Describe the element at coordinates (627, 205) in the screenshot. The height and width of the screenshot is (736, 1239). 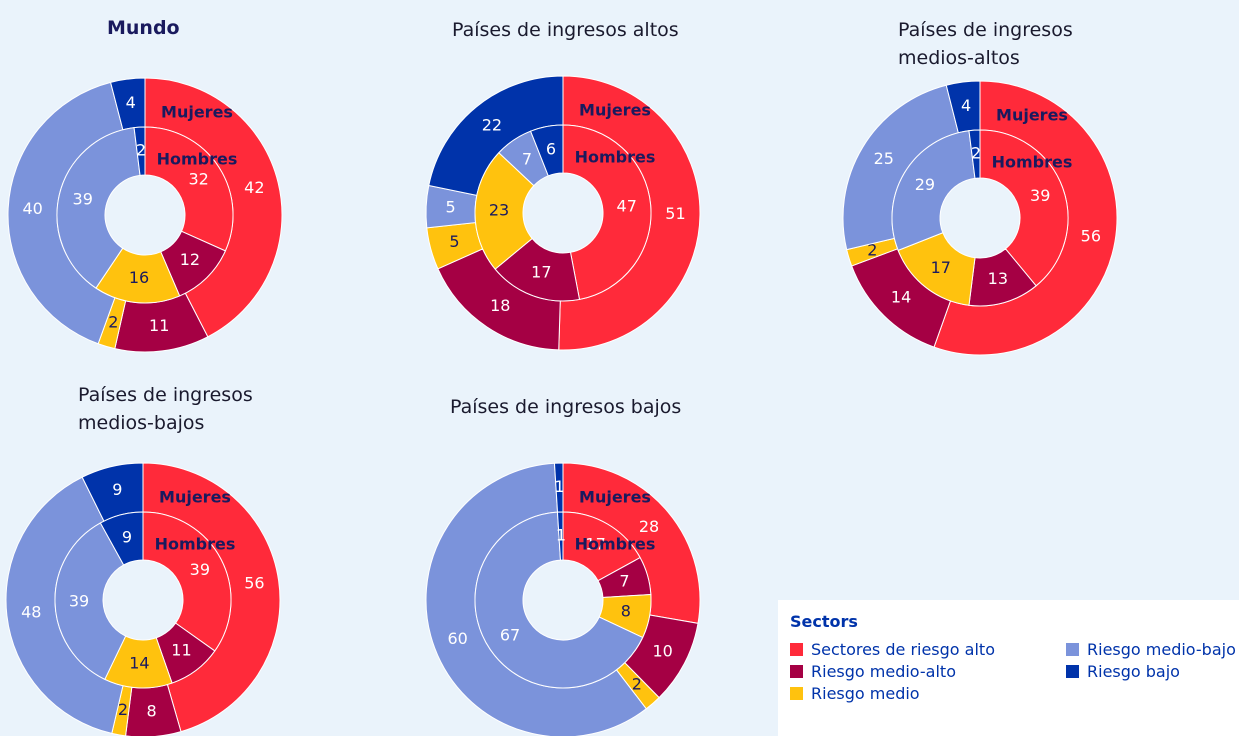
I see `value-label: 47` at that location.